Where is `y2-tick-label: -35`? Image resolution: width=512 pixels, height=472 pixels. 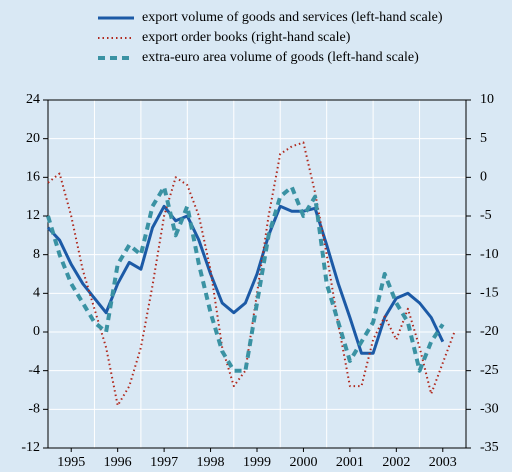 y2-tick-label: -35 is located at coordinates (489, 447).